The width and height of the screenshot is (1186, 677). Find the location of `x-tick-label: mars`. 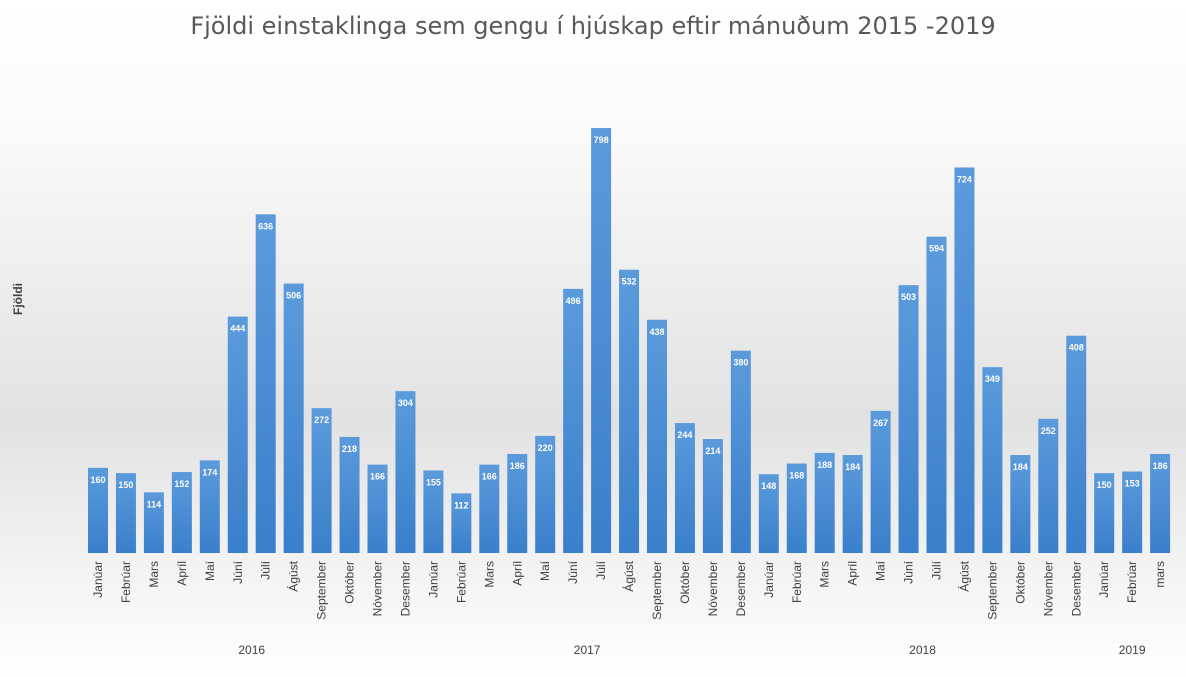

x-tick-label: mars is located at coordinates (1160, 574).